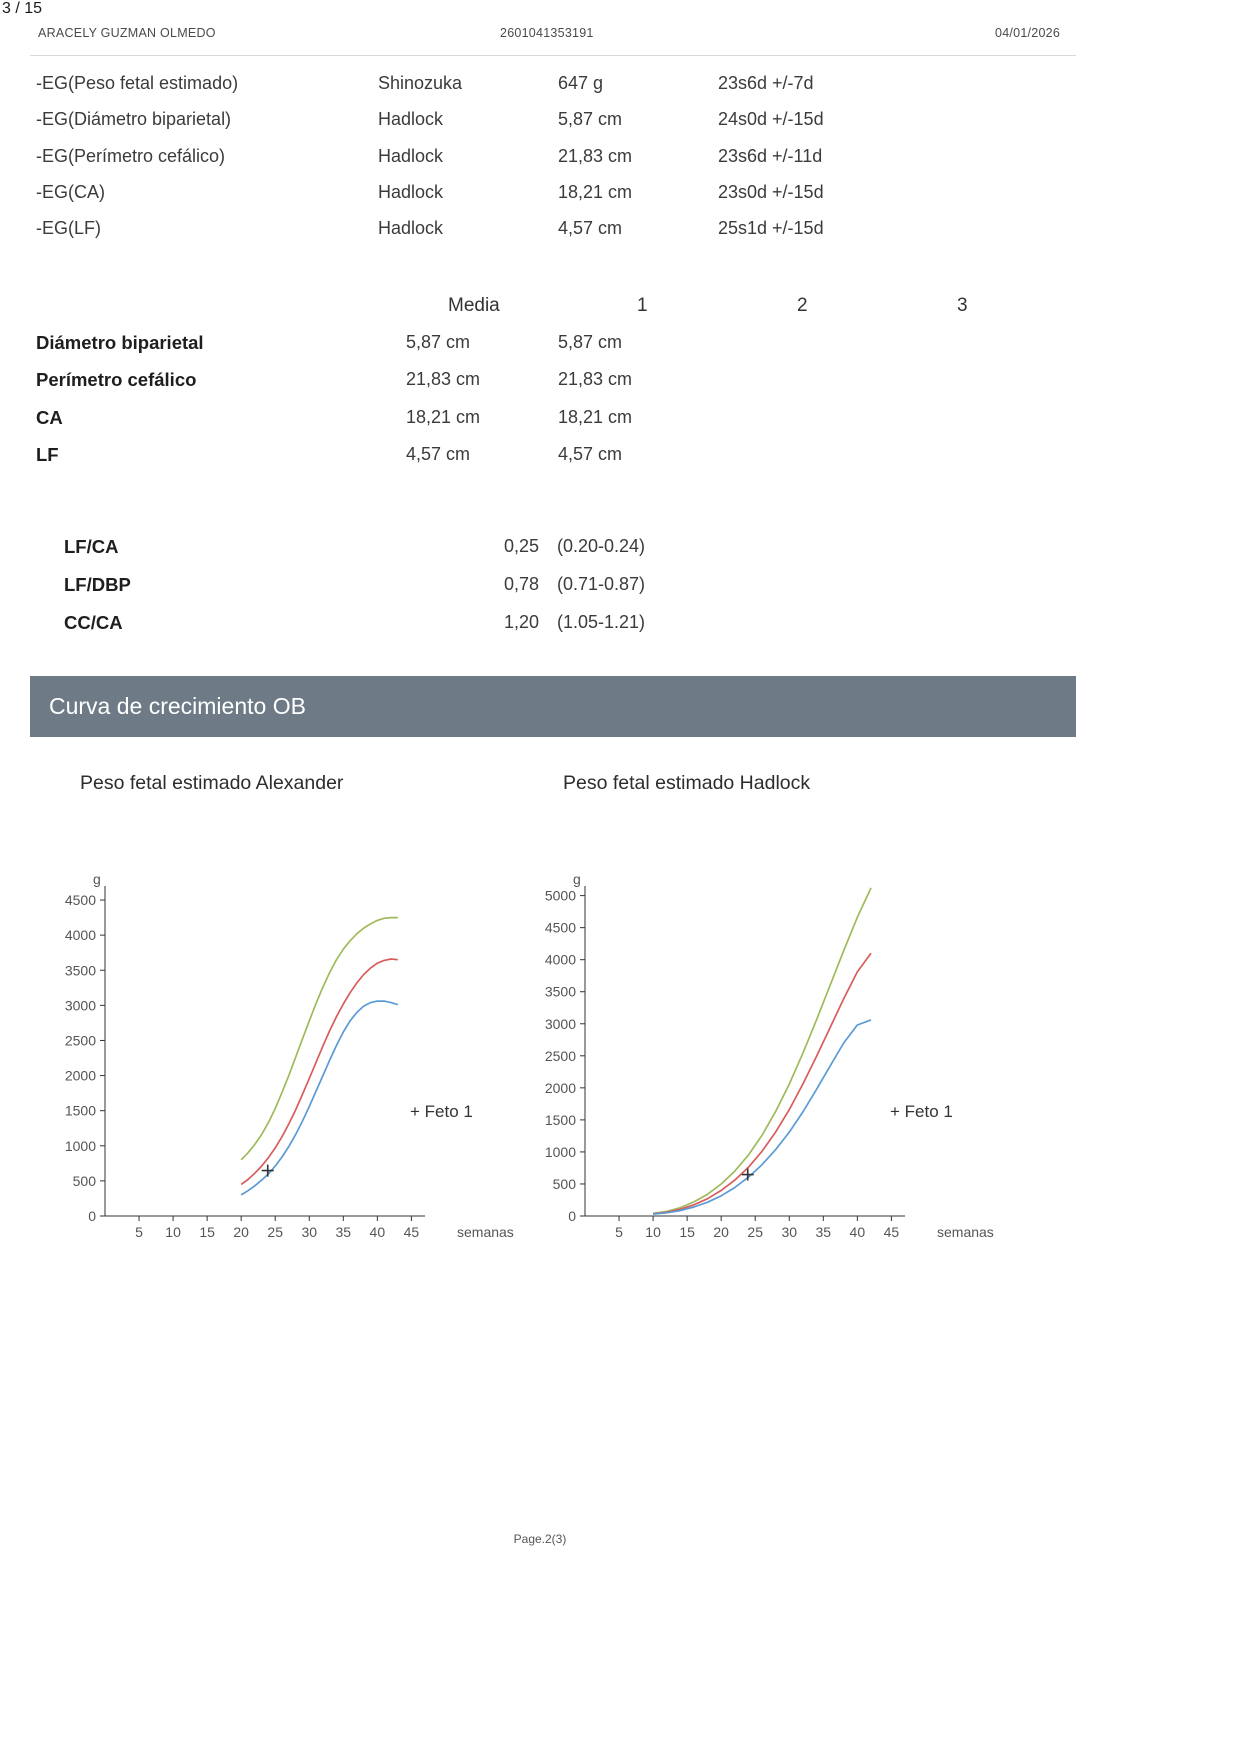 The image size is (1244, 1760). Describe the element at coordinates (595, 379) in the screenshot. I see `measurement-value-1: 21,83 cm` at that location.